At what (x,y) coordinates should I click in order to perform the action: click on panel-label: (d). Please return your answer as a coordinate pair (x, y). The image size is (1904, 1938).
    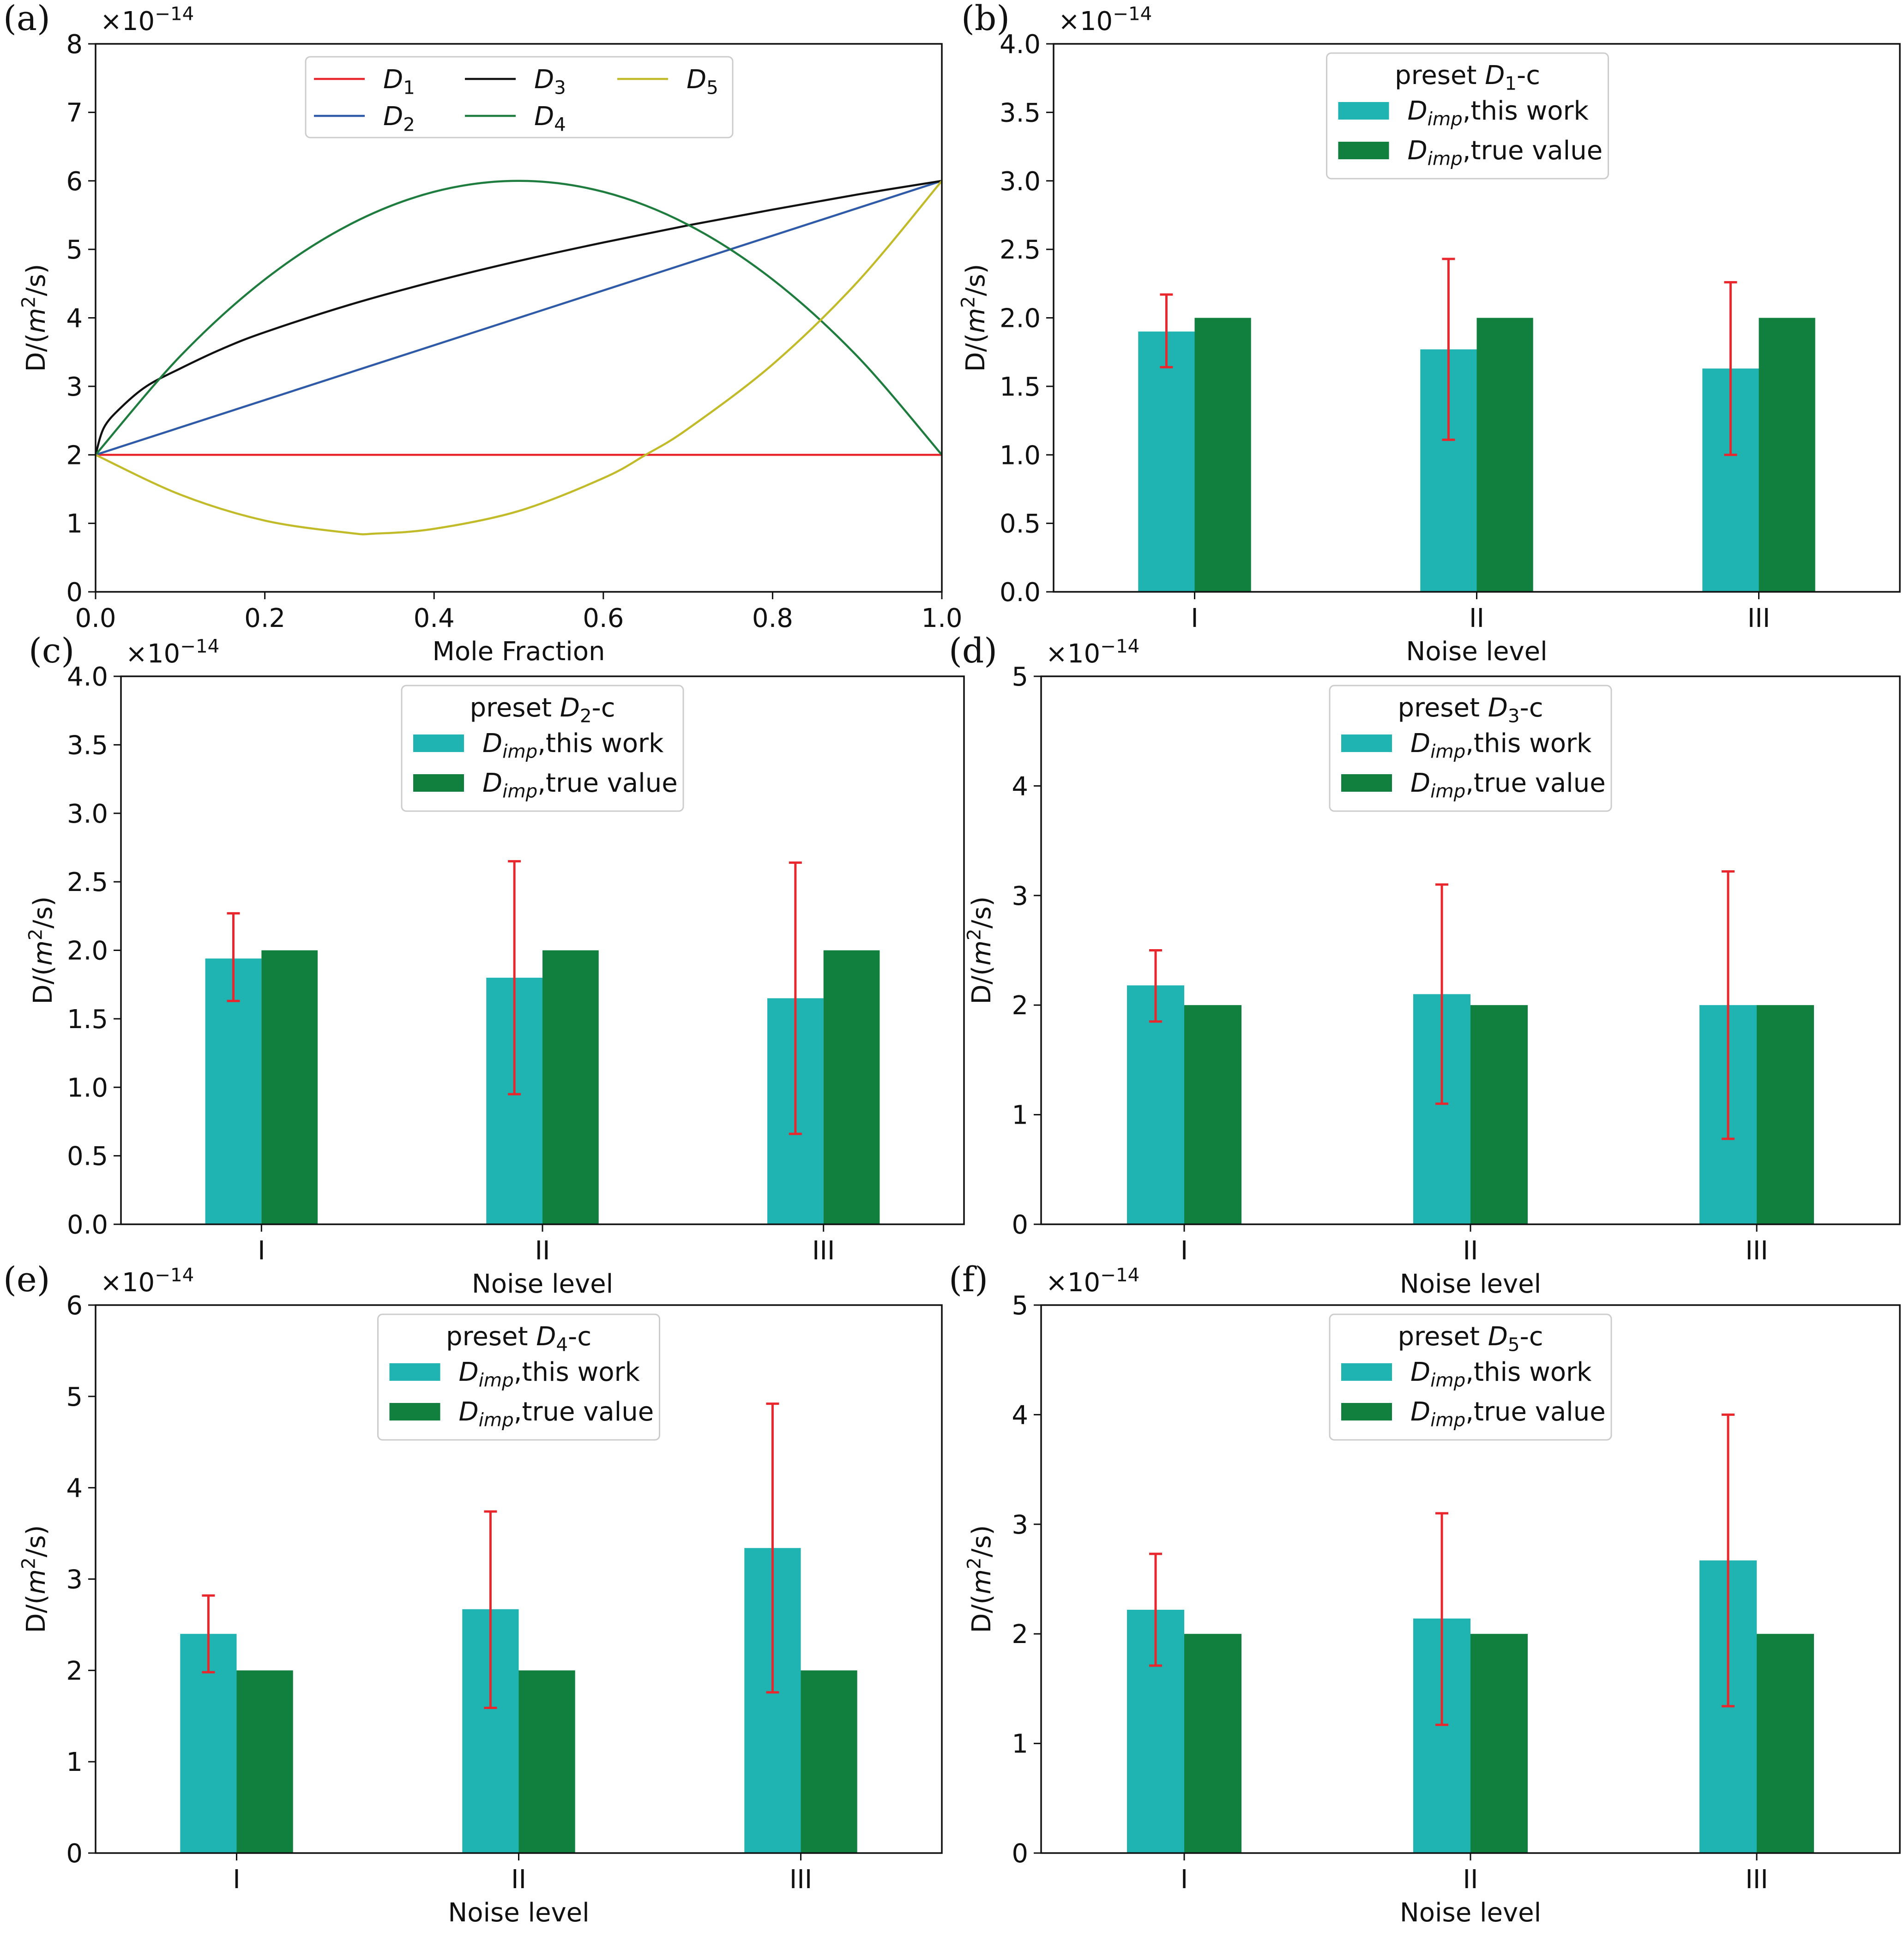
    Looking at the image, I should click on (973, 651).